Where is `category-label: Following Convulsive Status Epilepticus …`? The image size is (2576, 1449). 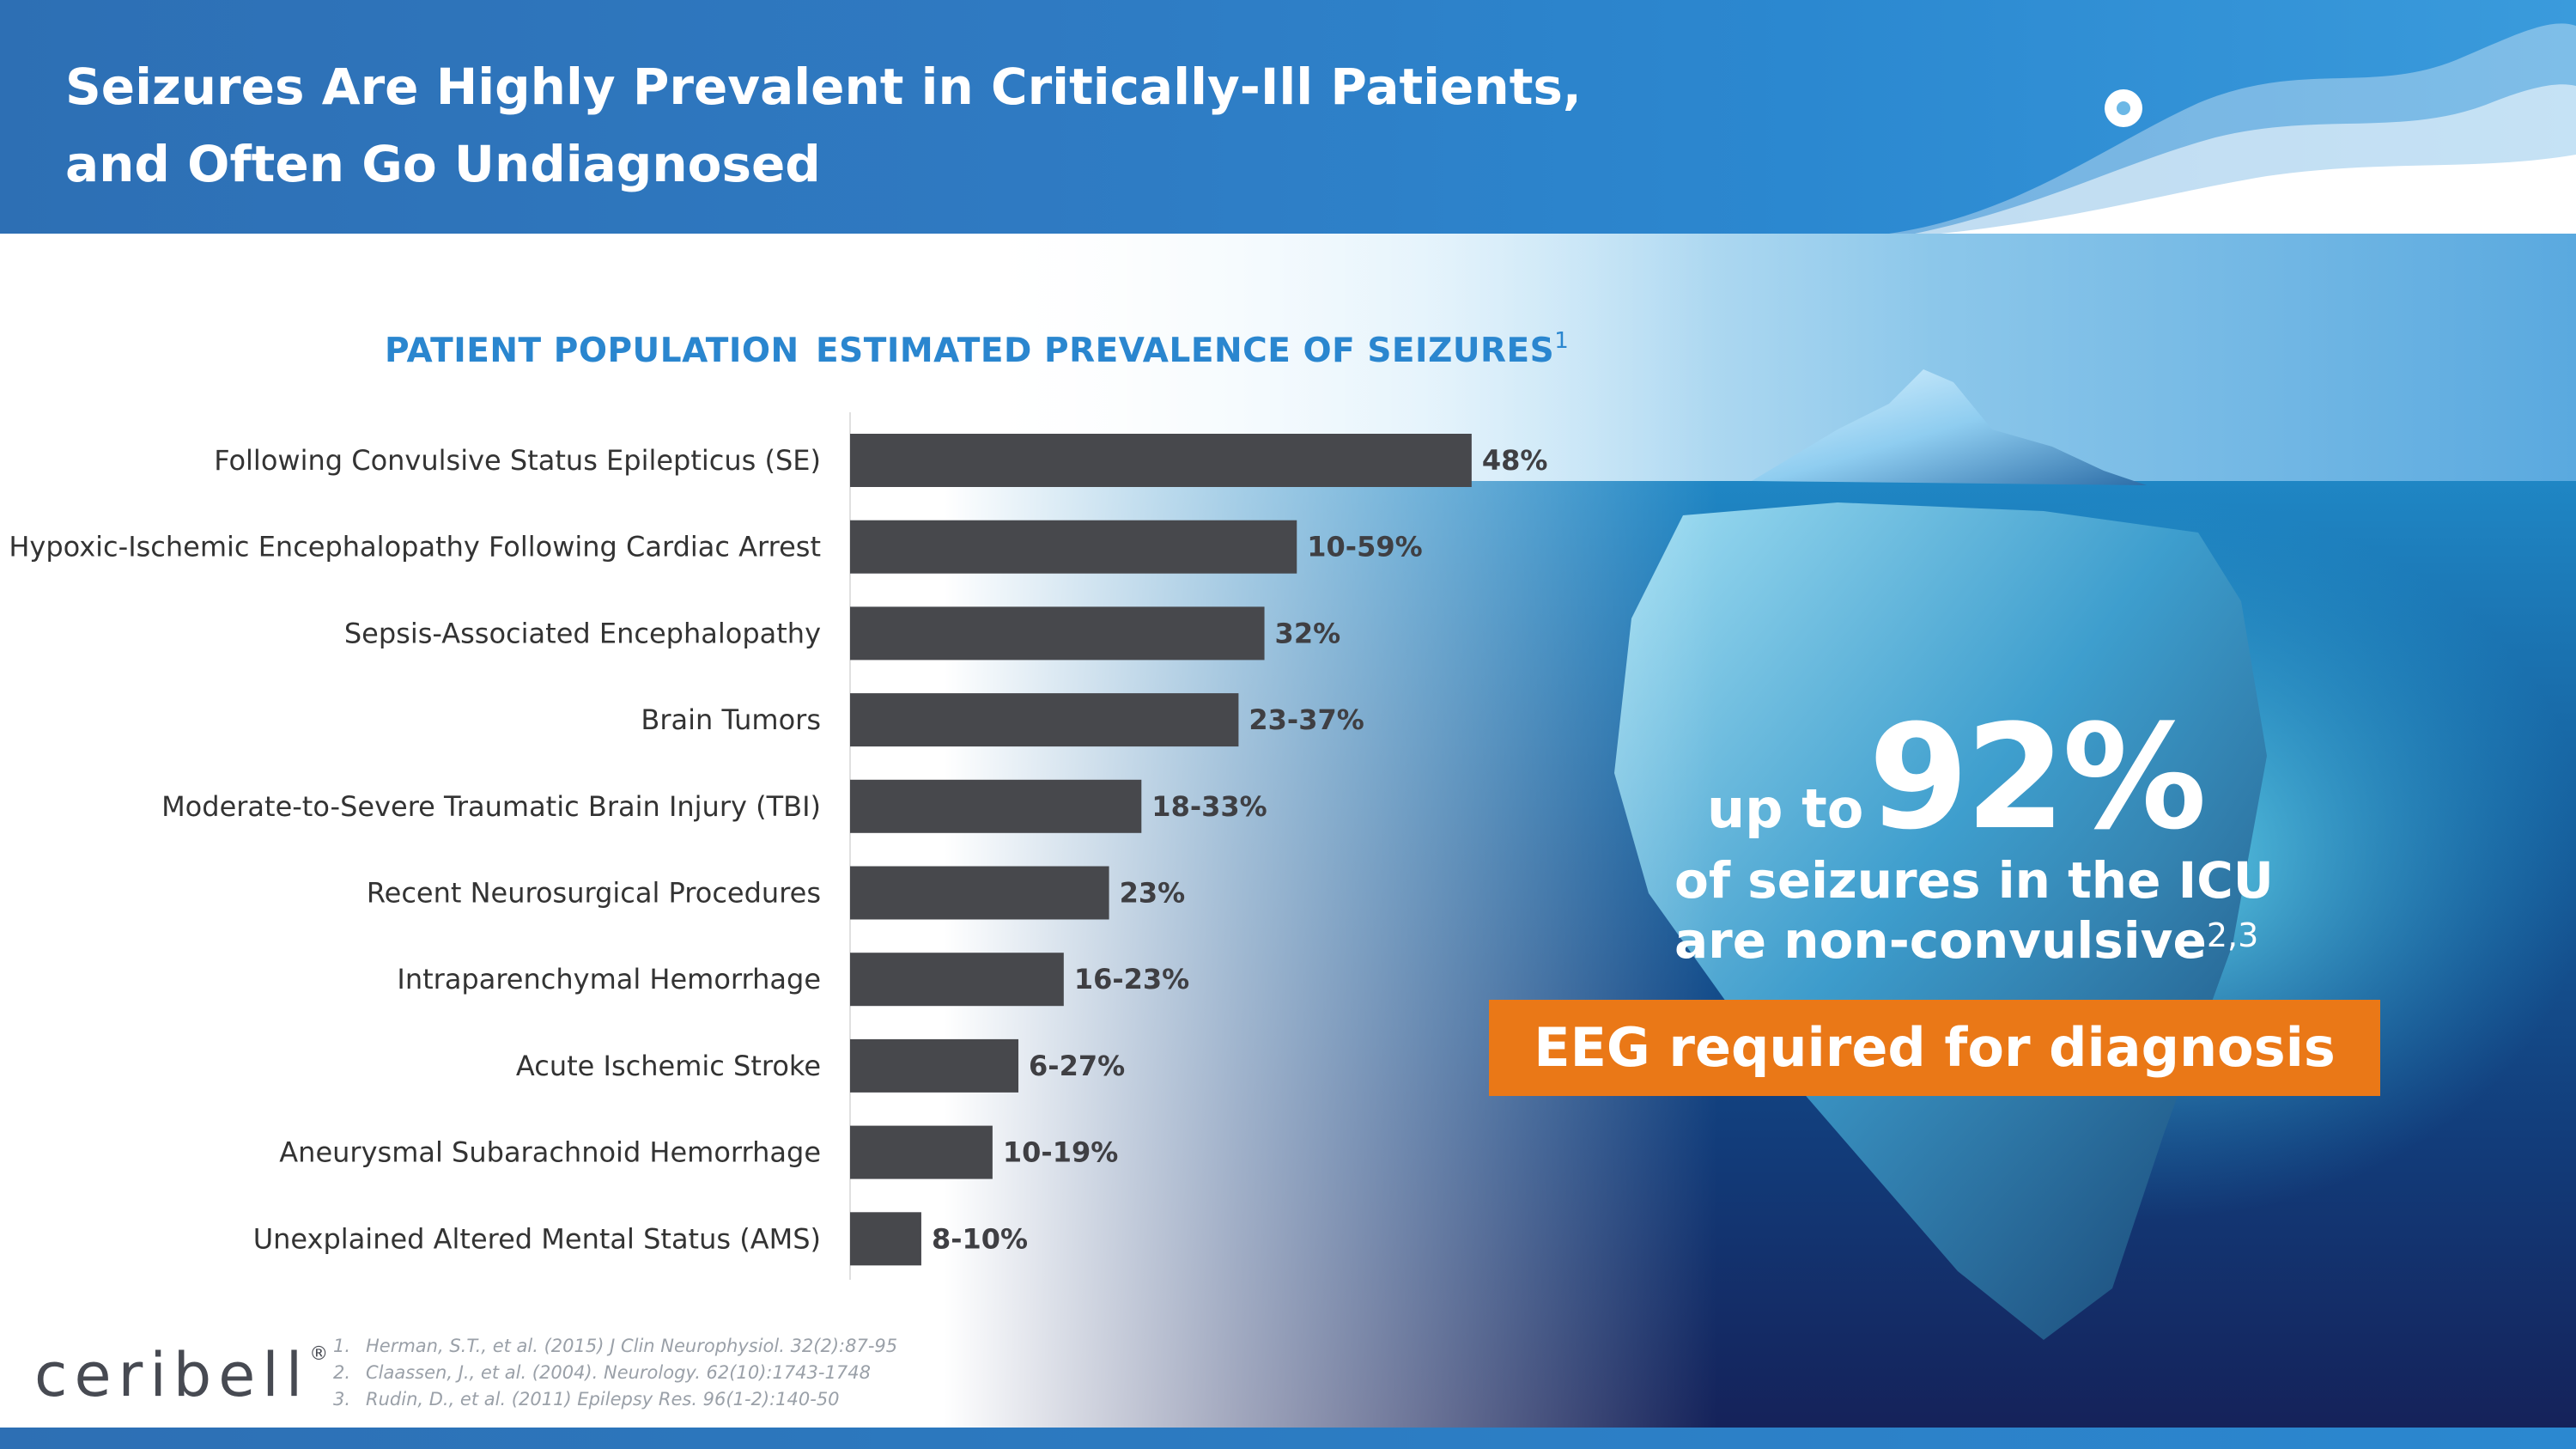
category-label: Following Convulsive Status Epilepticus … is located at coordinates (517, 461).